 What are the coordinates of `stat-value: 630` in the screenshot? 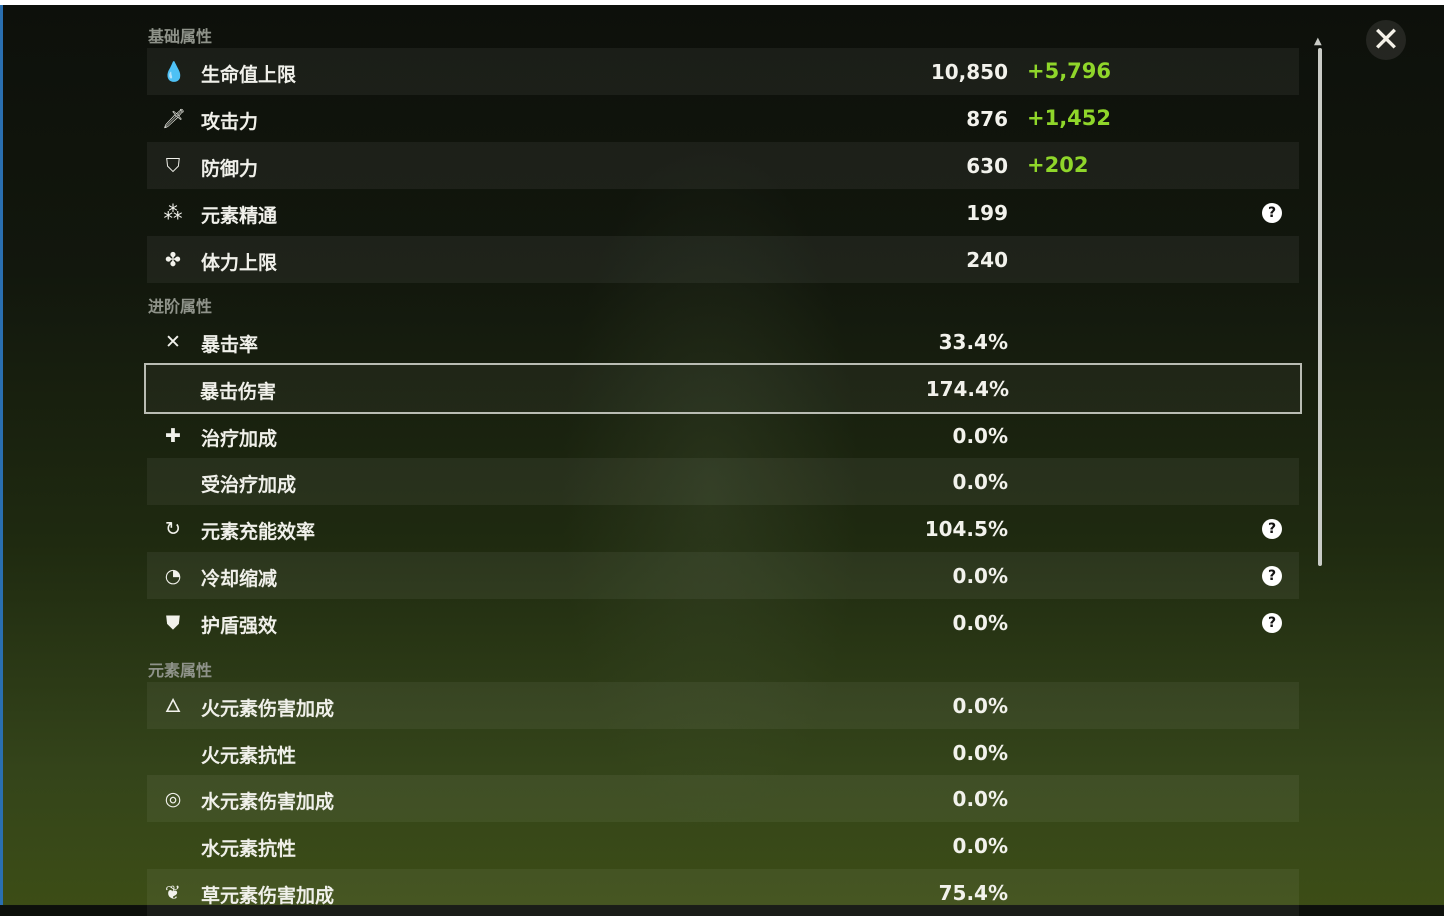 It's located at (987, 166).